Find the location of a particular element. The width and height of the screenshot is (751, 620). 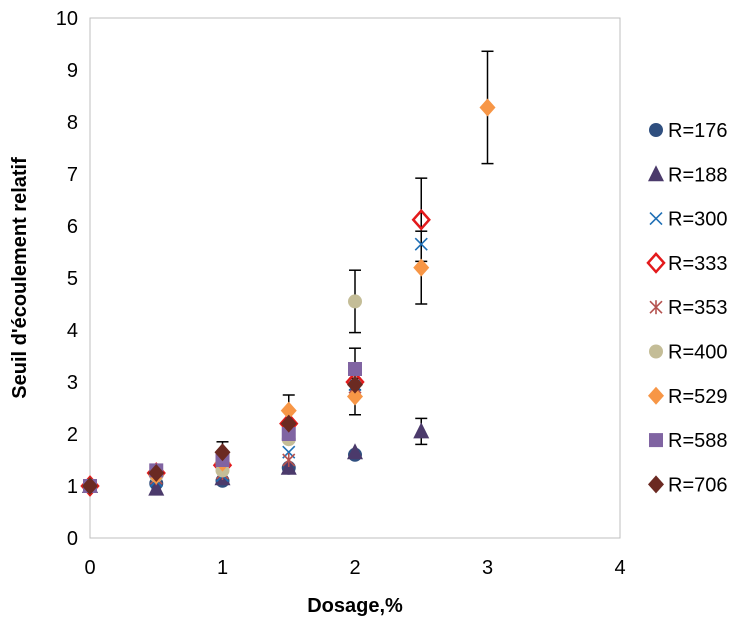

legend-label: R=176 is located at coordinates (698, 131).